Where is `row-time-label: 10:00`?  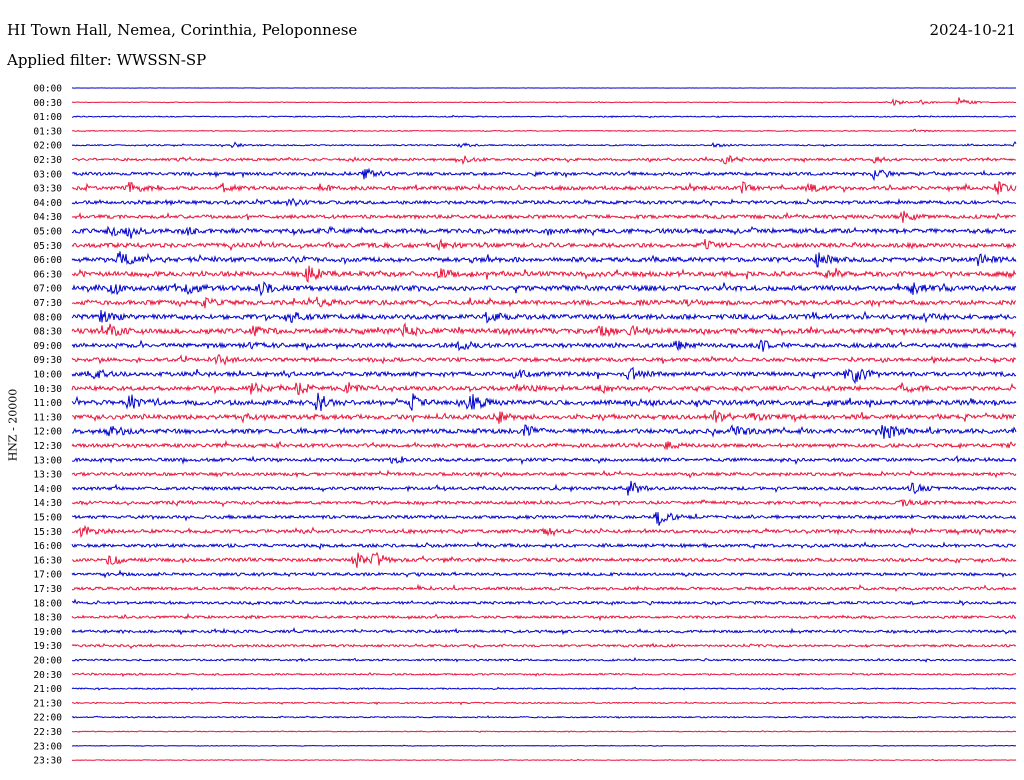 row-time-label: 10:00 is located at coordinates (47, 375).